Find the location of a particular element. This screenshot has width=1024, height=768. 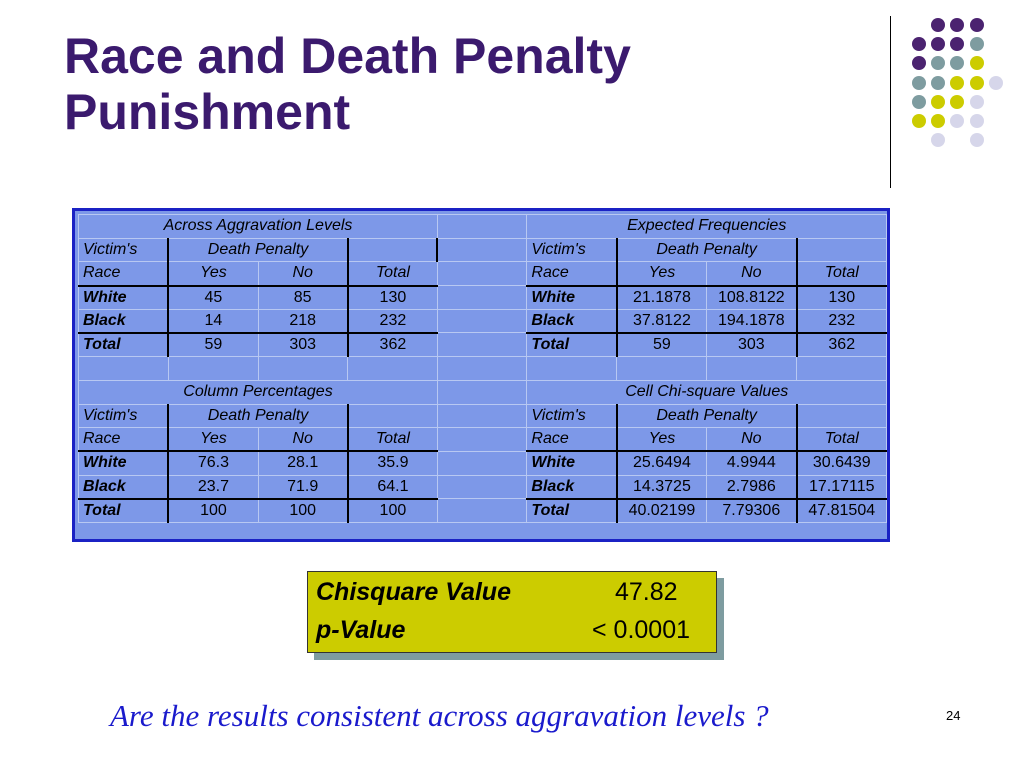

table-cell: 47.81504 is located at coordinates (841, 510).